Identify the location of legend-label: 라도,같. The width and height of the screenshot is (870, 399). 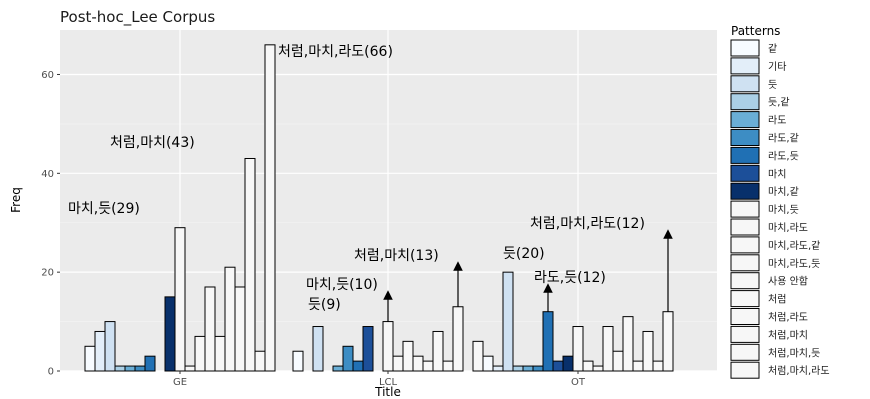
(783, 139).